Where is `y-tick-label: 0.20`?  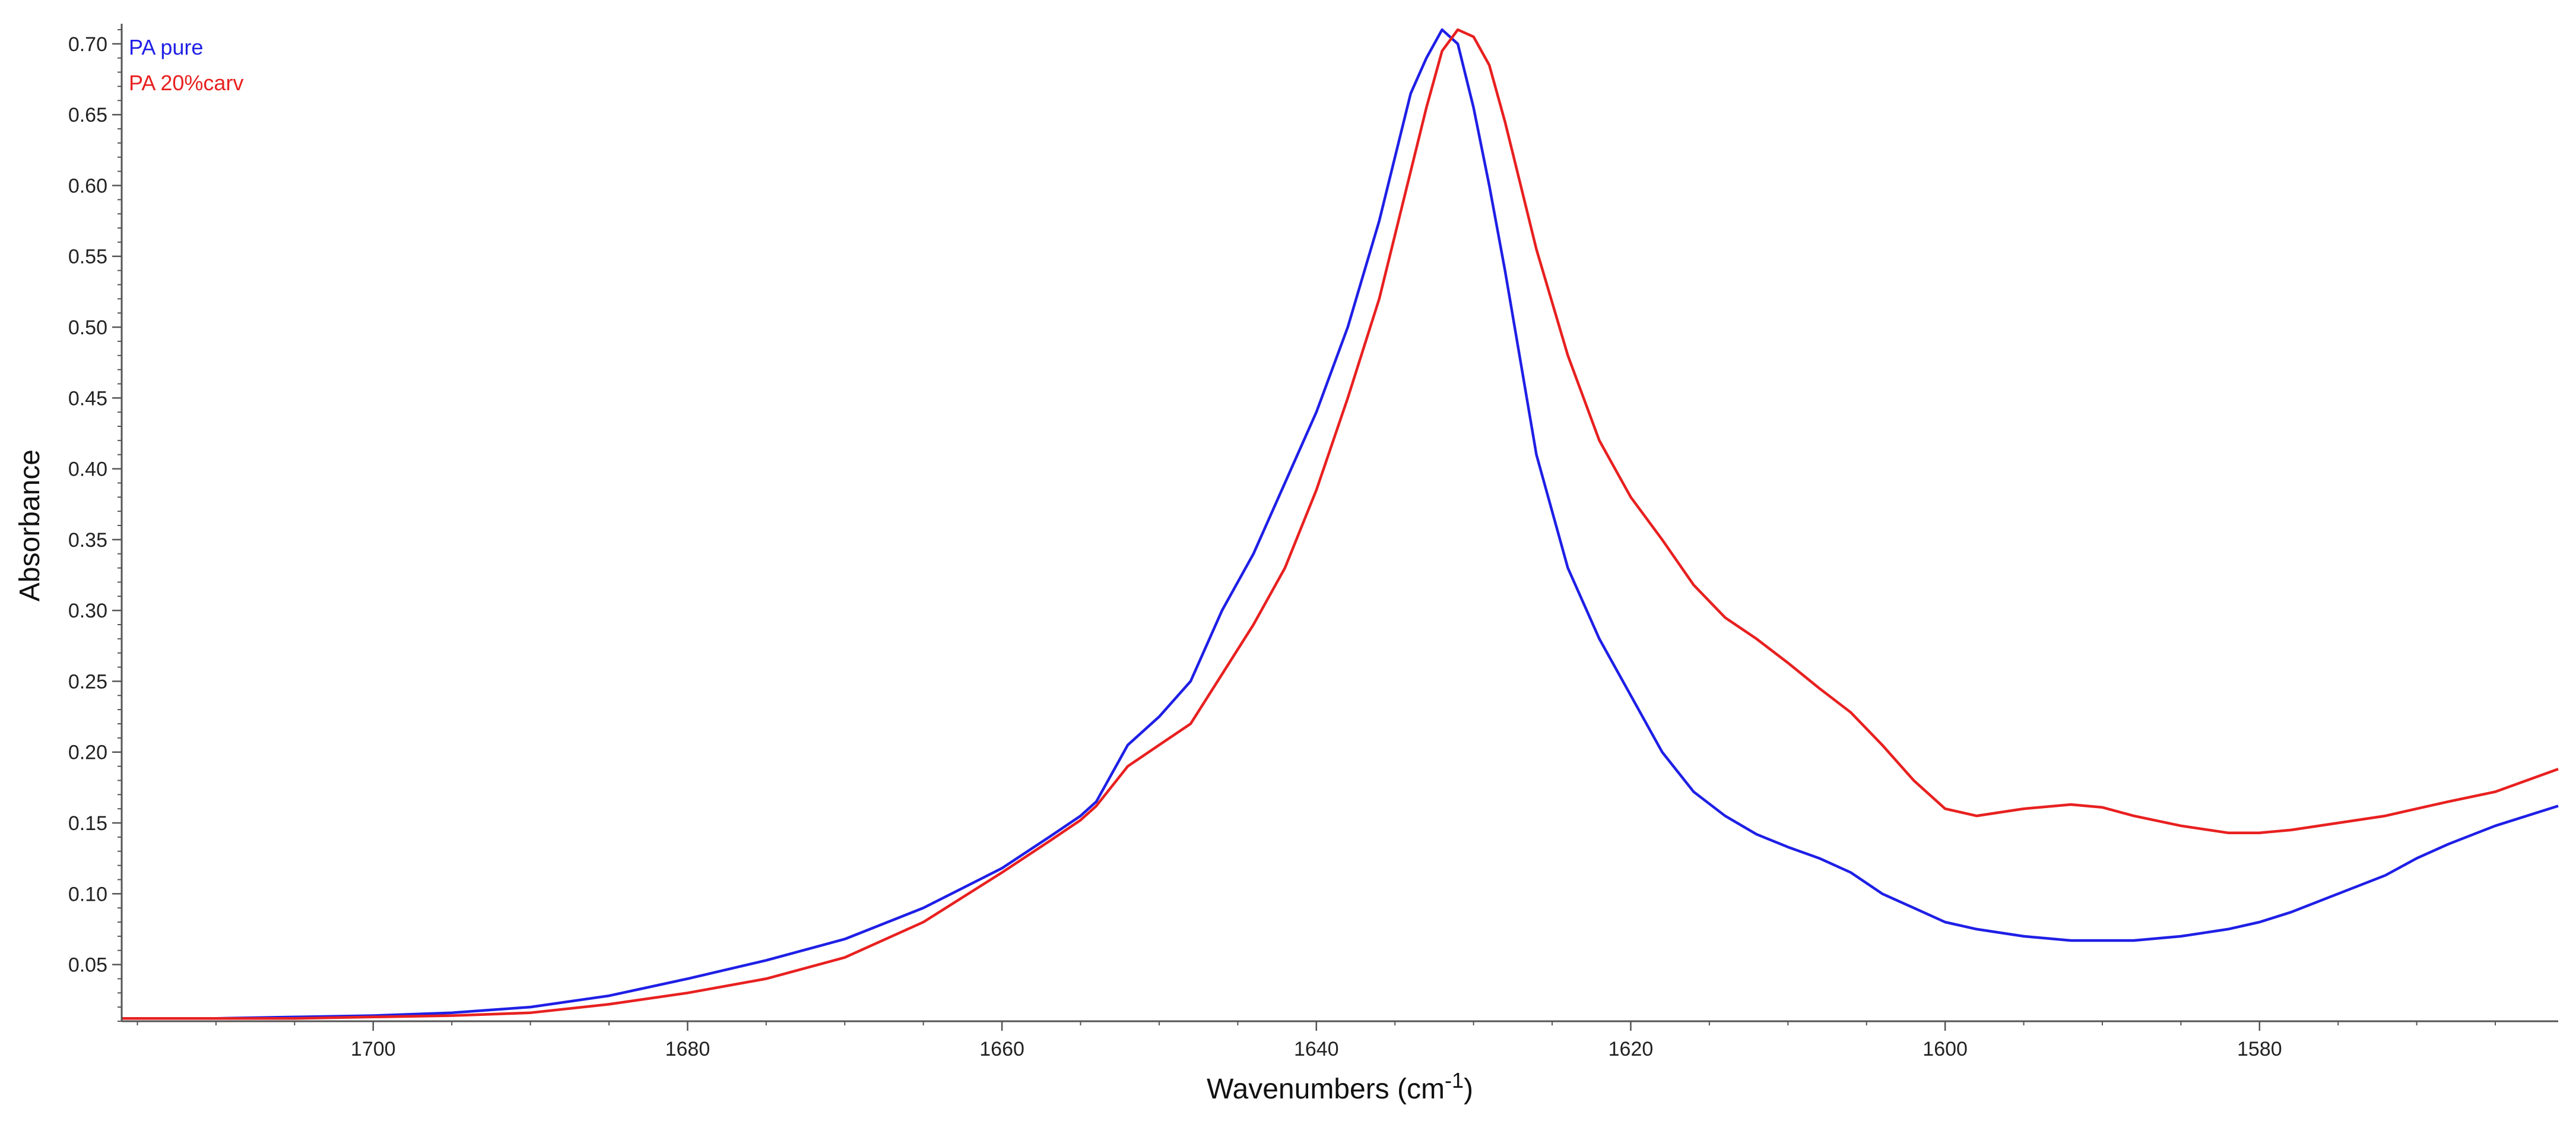
y-tick-label: 0.20 is located at coordinates (87, 753).